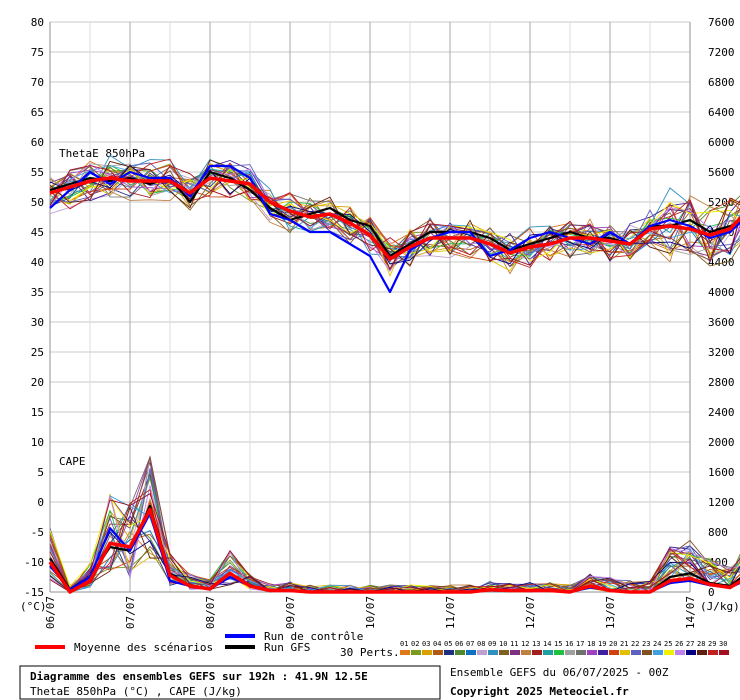 Image resolution: width=740 pixels, height=700 pixels. I want to click on left-tick-label: 75, so click(37, 52).